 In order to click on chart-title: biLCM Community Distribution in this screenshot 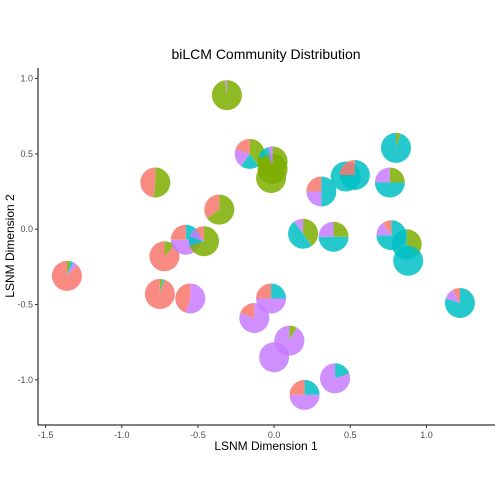, I will do `click(265, 54)`.